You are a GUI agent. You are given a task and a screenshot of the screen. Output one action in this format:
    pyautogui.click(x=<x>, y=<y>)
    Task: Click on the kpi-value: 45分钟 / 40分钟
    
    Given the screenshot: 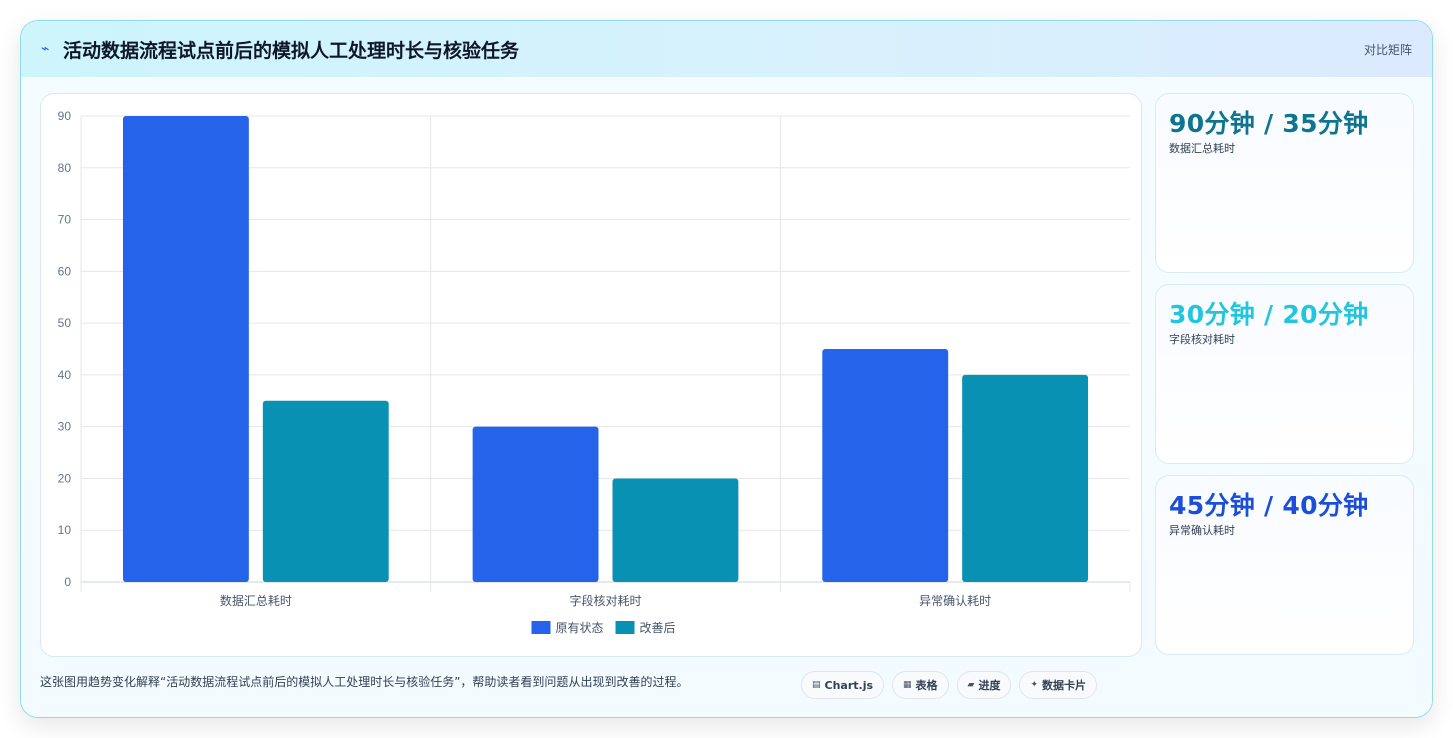 What is the action you would take?
    pyautogui.click(x=1269, y=505)
    